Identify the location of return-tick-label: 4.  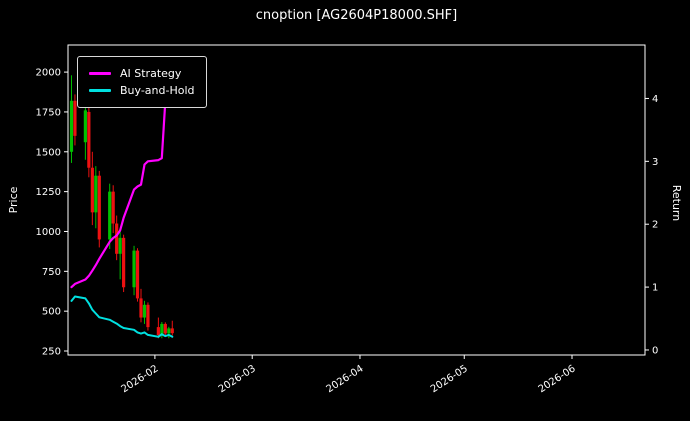
(655, 99).